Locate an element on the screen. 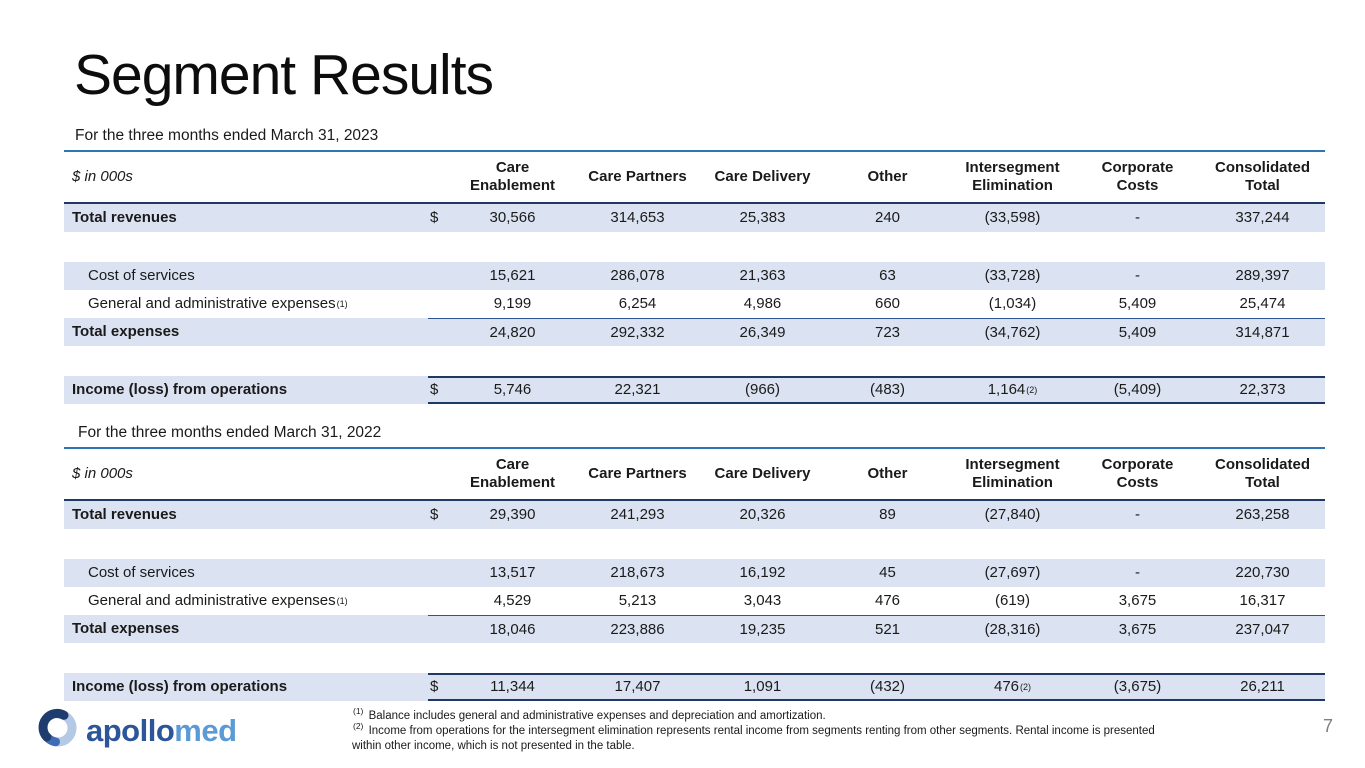 The image size is (1365, 768). cell-value: 13,517 is located at coordinates (512, 572).